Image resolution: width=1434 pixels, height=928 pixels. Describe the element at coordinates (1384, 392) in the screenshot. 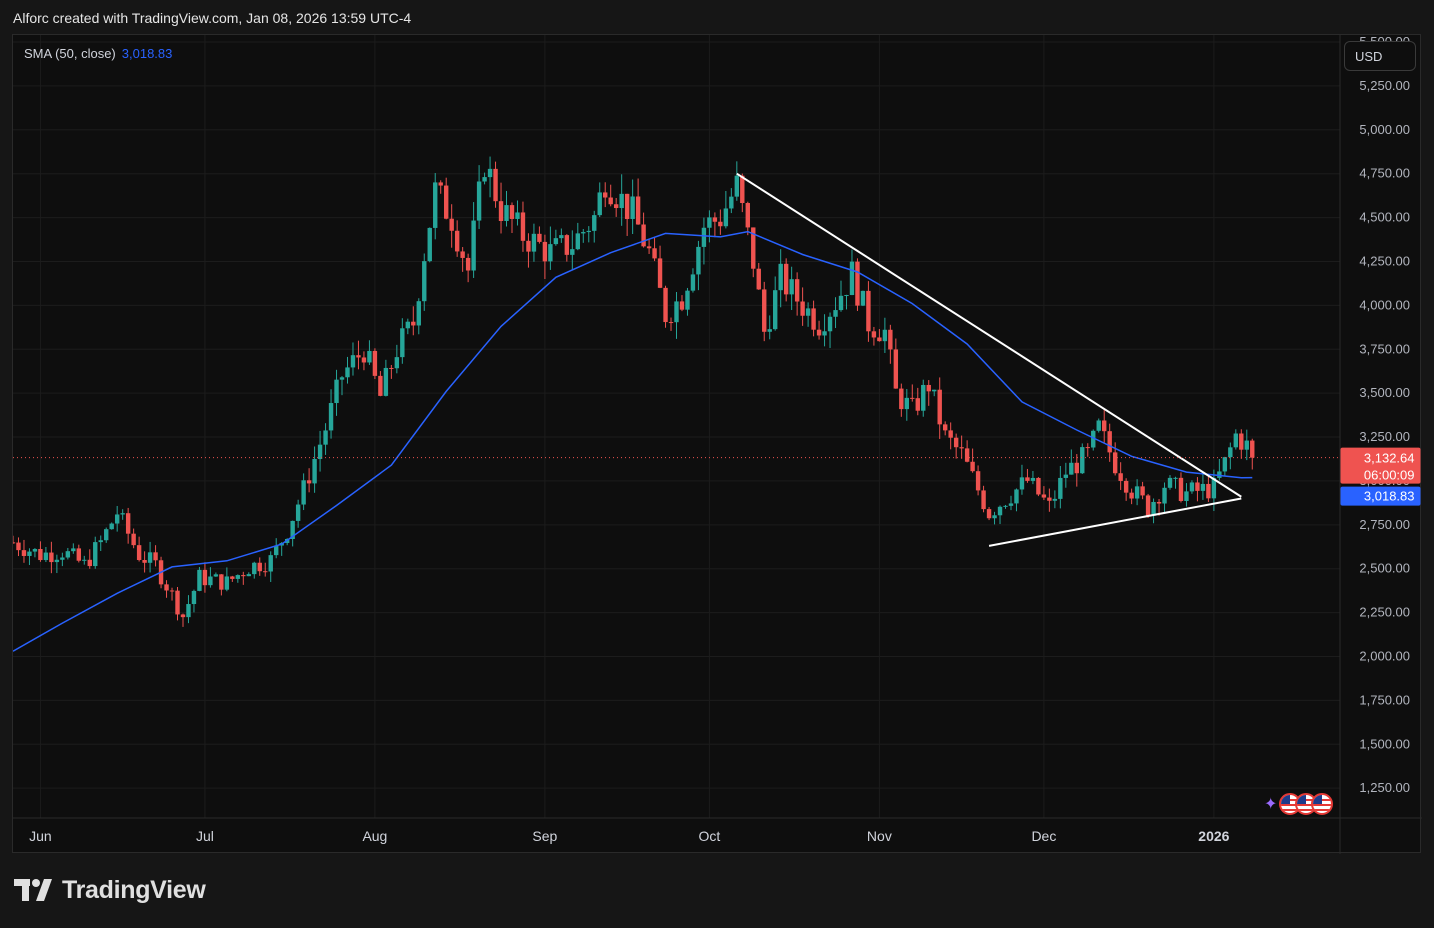

I see `y-tick-label: 3,500.00` at that location.